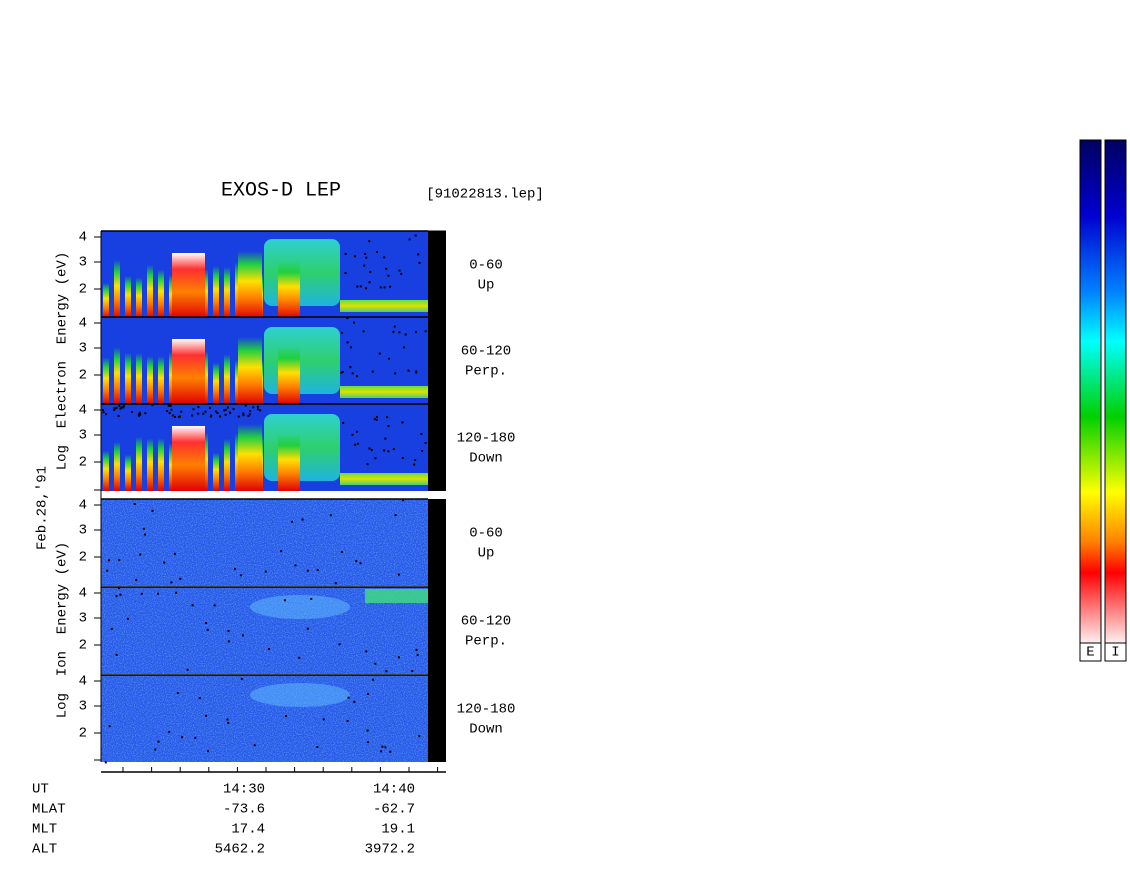  What do you see at coordinates (1090, 391) in the screenshot?
I see `colorbar` at bounding box center [1090, 391].